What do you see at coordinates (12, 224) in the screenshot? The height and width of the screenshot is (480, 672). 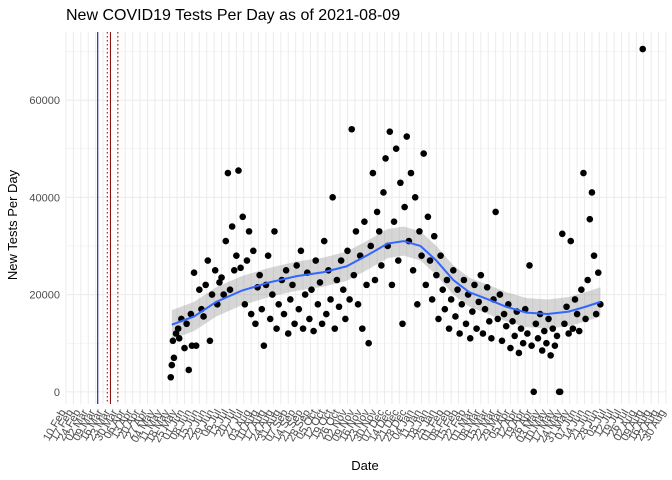 I see `y-axis-title: New Tests Per Day` at bounding box center [12, 224].